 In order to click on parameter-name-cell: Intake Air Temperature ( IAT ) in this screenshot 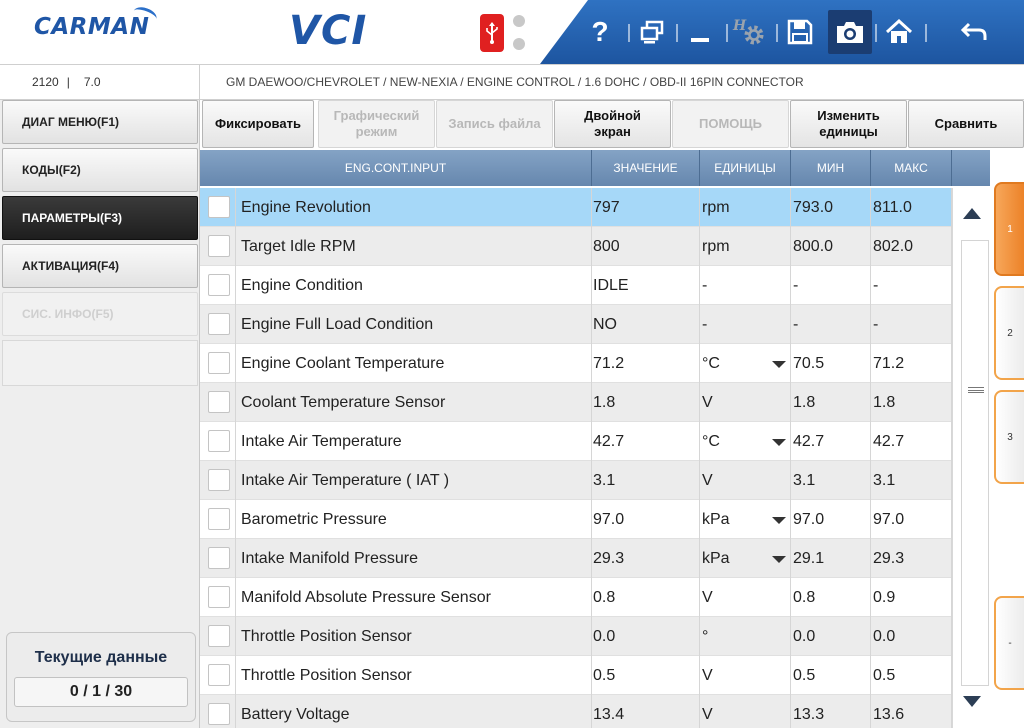, I will do `click(414, 480)`.